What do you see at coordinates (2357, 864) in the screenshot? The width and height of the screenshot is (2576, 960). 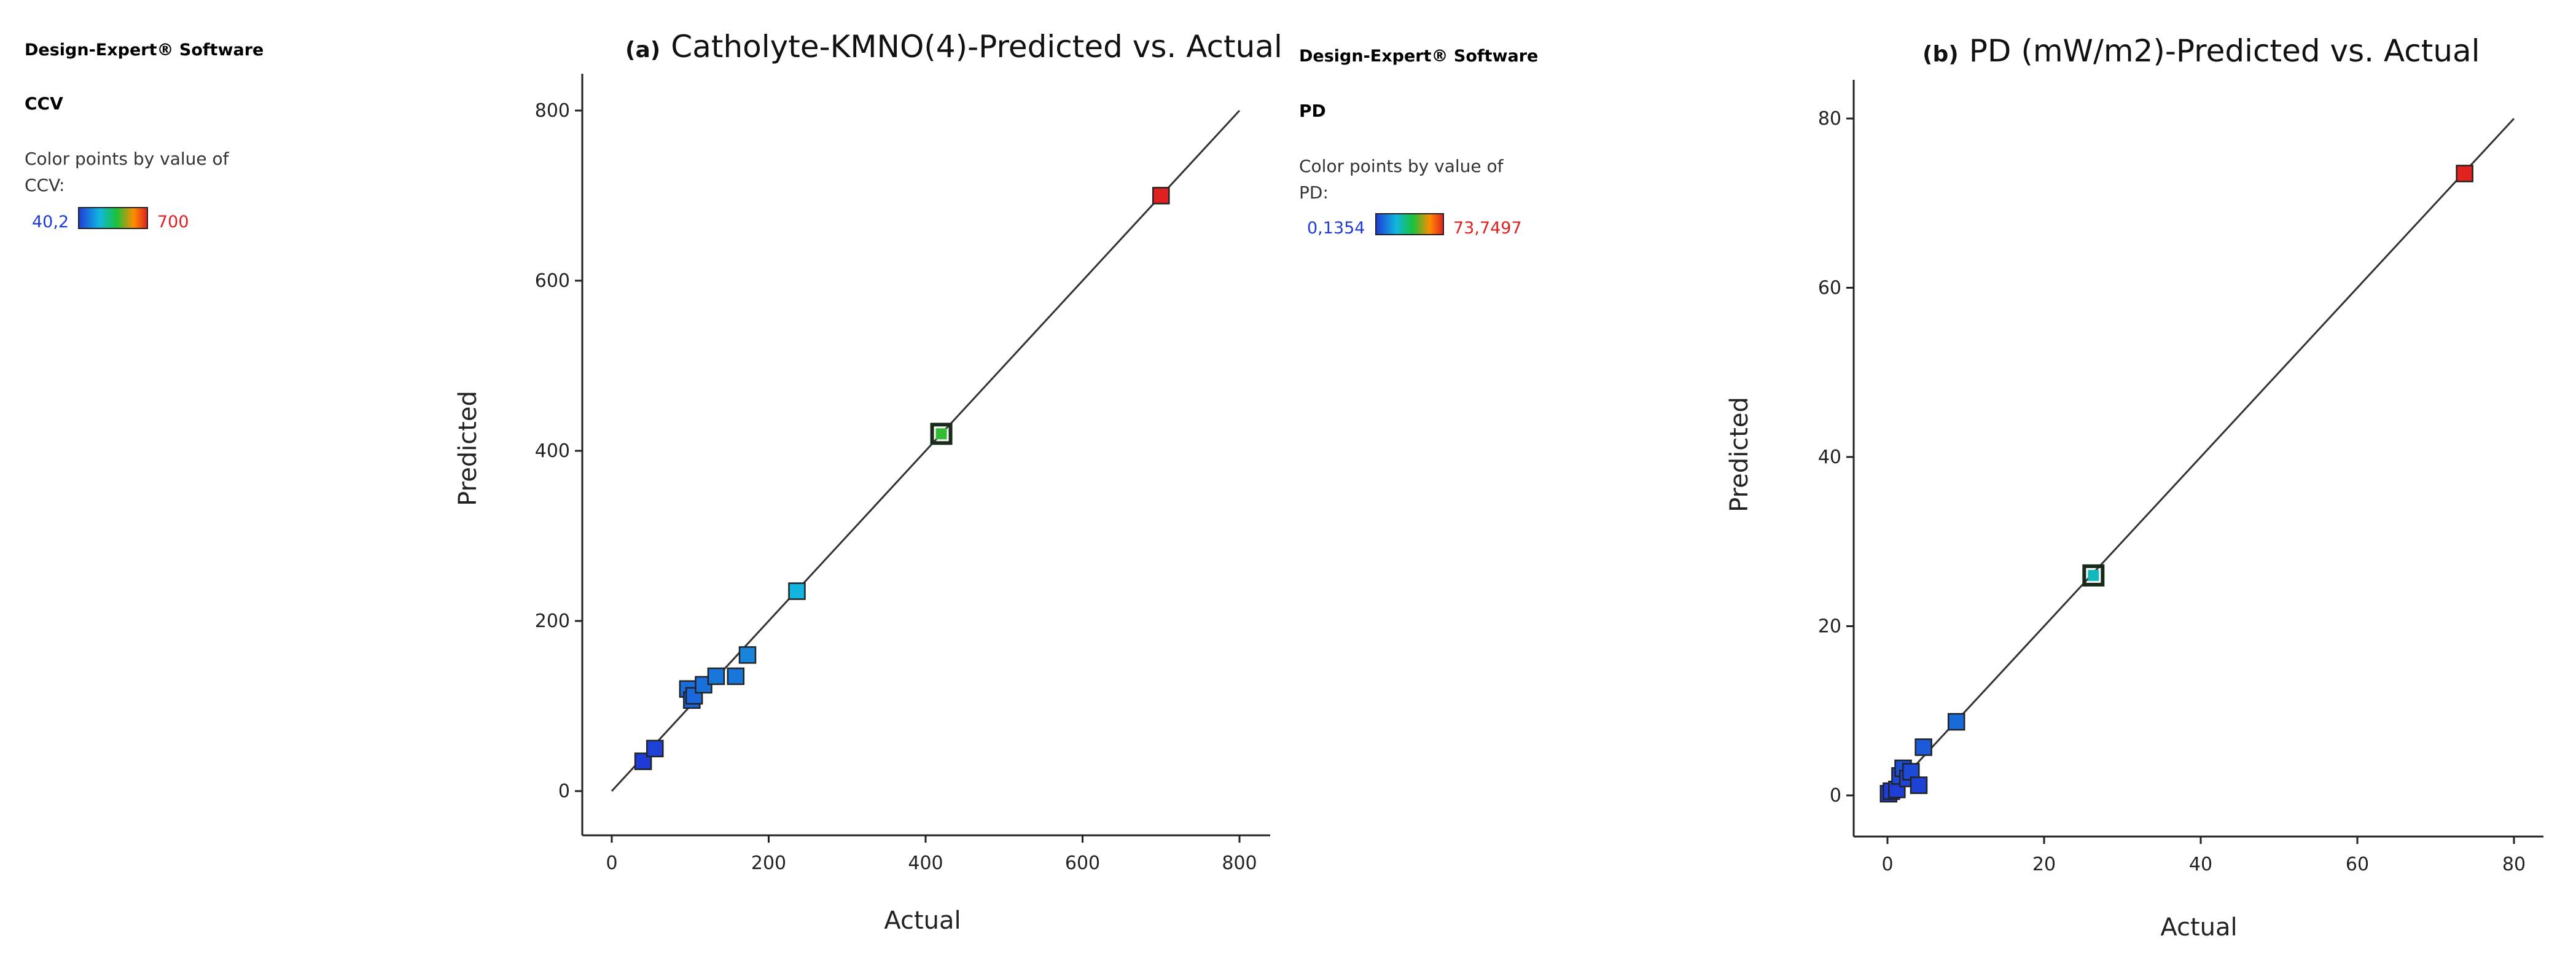 I see `x-tick-label: 60` at bounding box center [2357, 864].